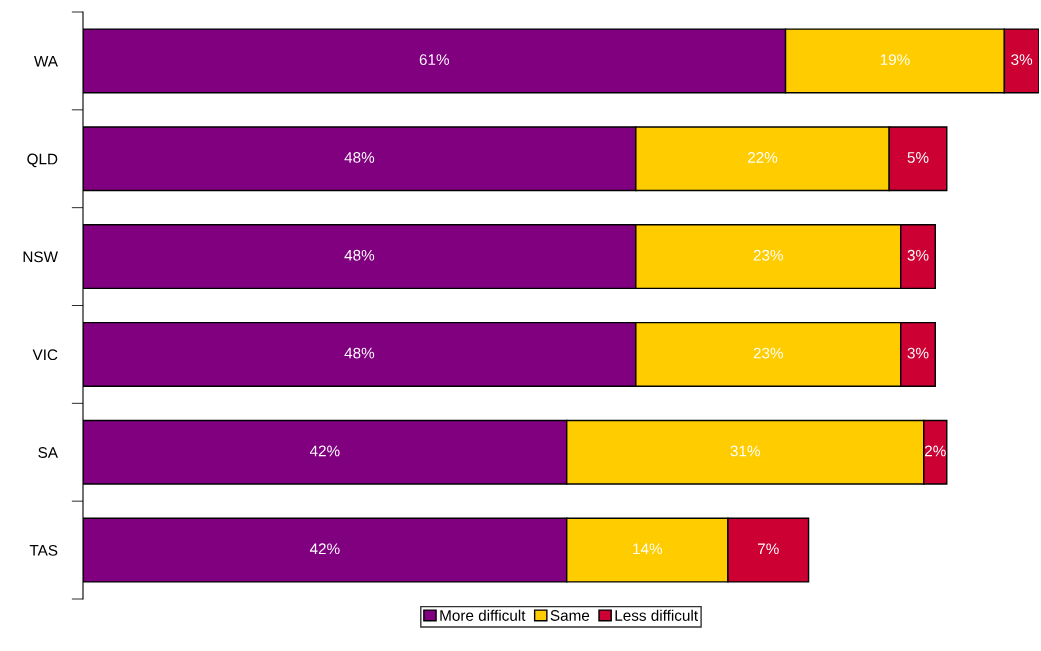 The height and width of the screenshot is (651, 1041). I want to click on data-label: 5%, so click(918, 157).